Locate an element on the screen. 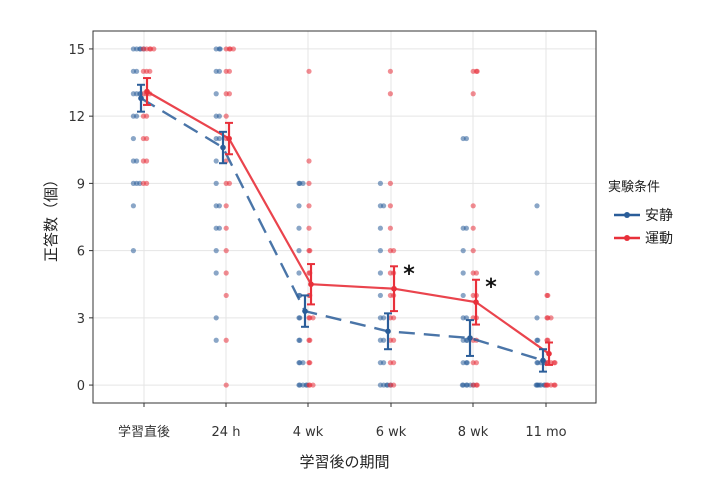 This screenshot has height=491, width=705. x-tick-label: 学習直後 is located at coordinates (144, 432).